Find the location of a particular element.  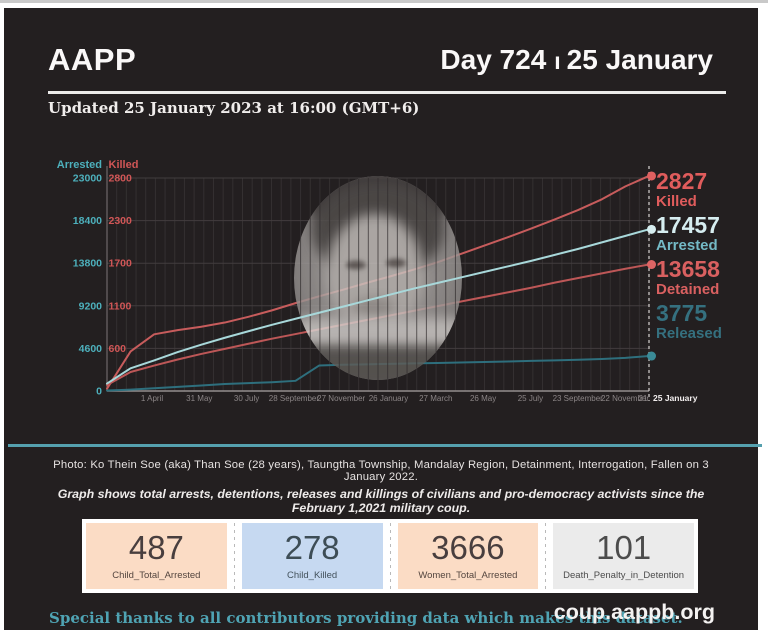

svg-text: 2300 is located at coordinates (121, 221).